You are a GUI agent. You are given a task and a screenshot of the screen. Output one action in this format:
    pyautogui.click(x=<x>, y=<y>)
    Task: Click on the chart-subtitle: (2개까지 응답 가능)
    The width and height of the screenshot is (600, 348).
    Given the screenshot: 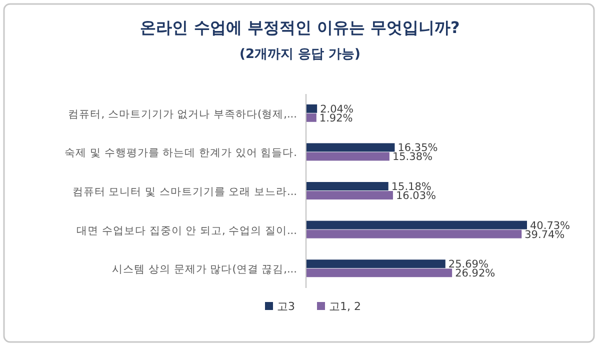 What is the action you would take?
    pyautogui.click(x=300, y=54)
    